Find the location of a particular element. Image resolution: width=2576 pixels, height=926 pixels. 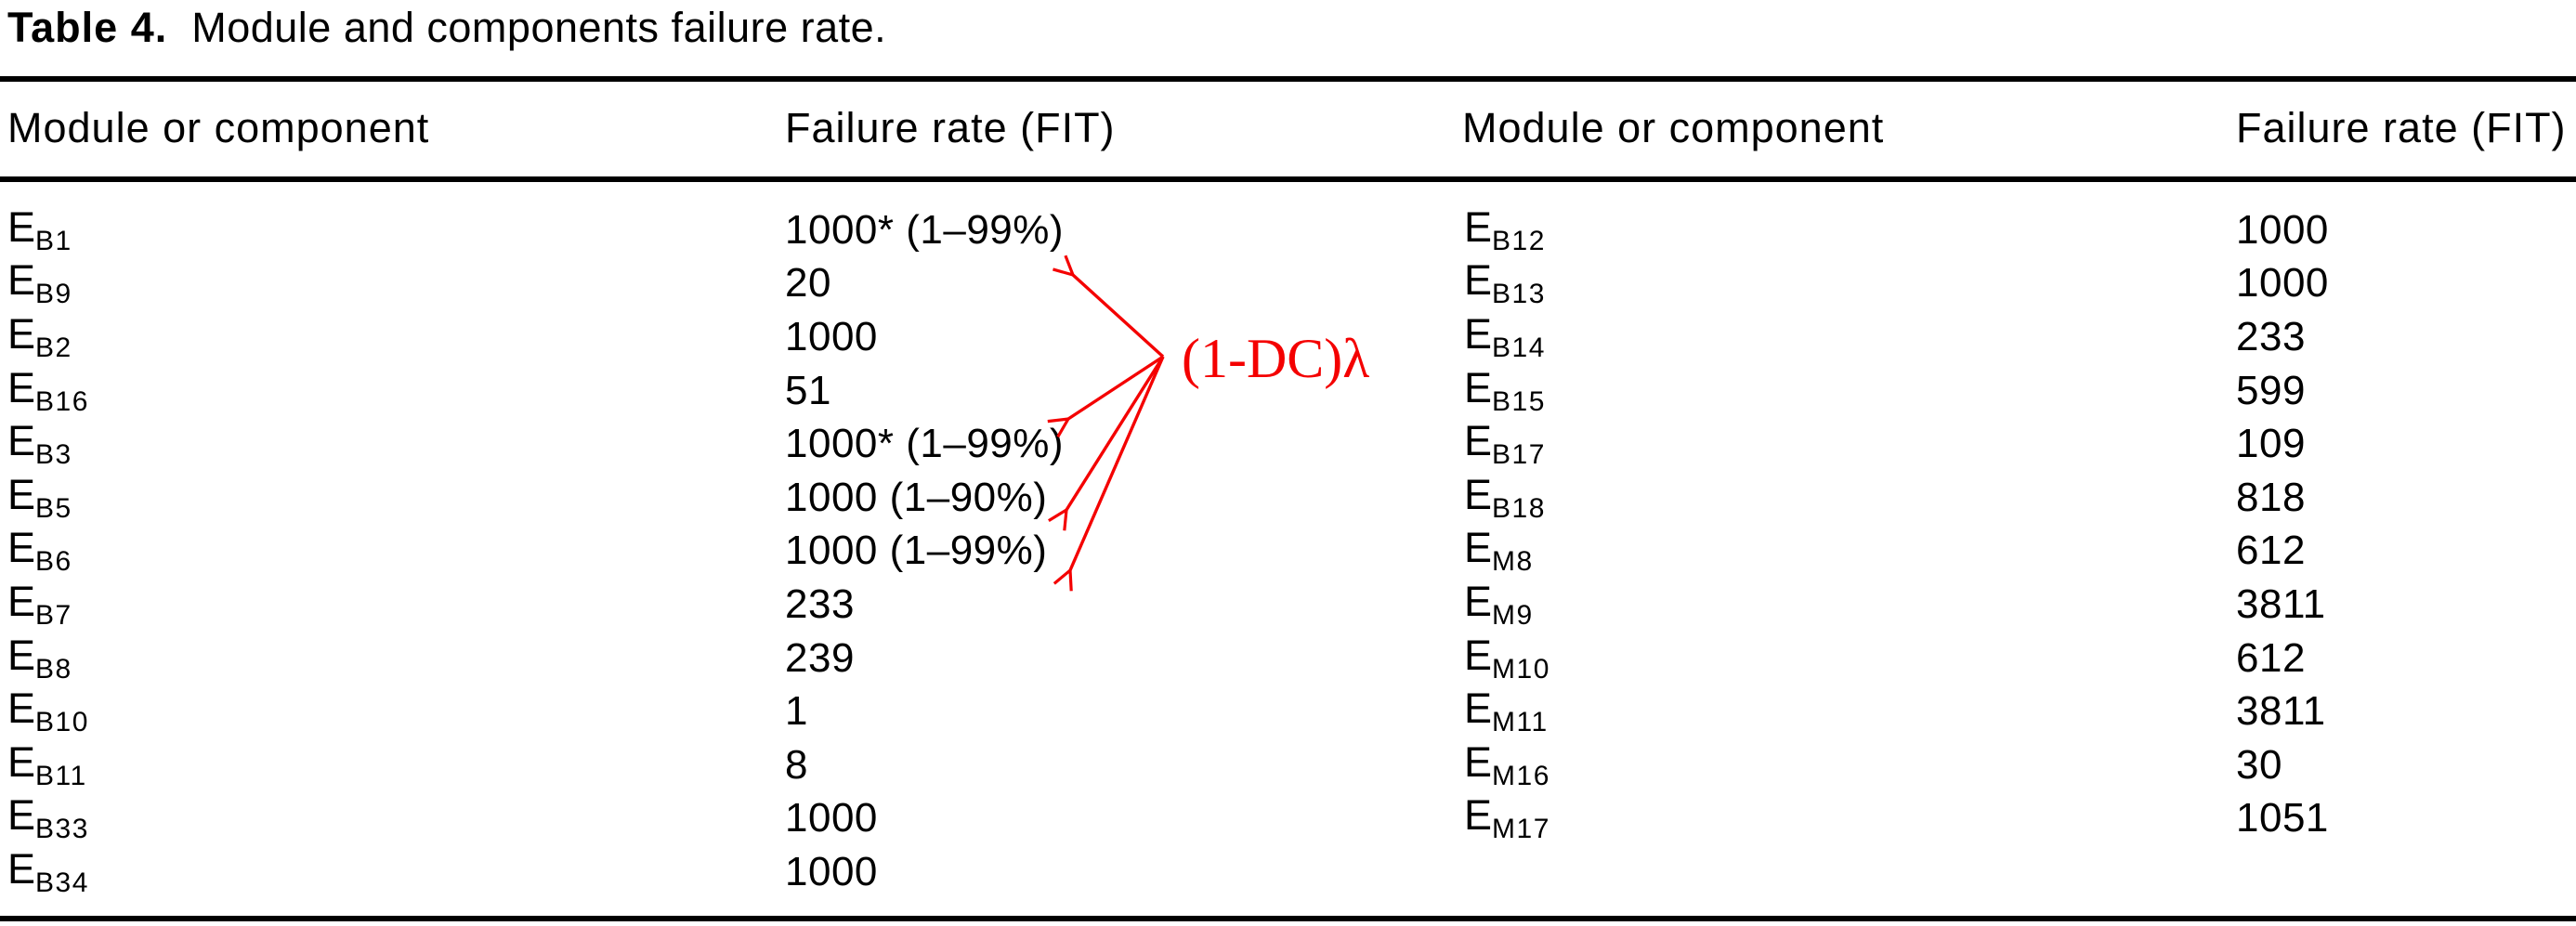

module-cell: EB11 is located at coordinates (396, 765).